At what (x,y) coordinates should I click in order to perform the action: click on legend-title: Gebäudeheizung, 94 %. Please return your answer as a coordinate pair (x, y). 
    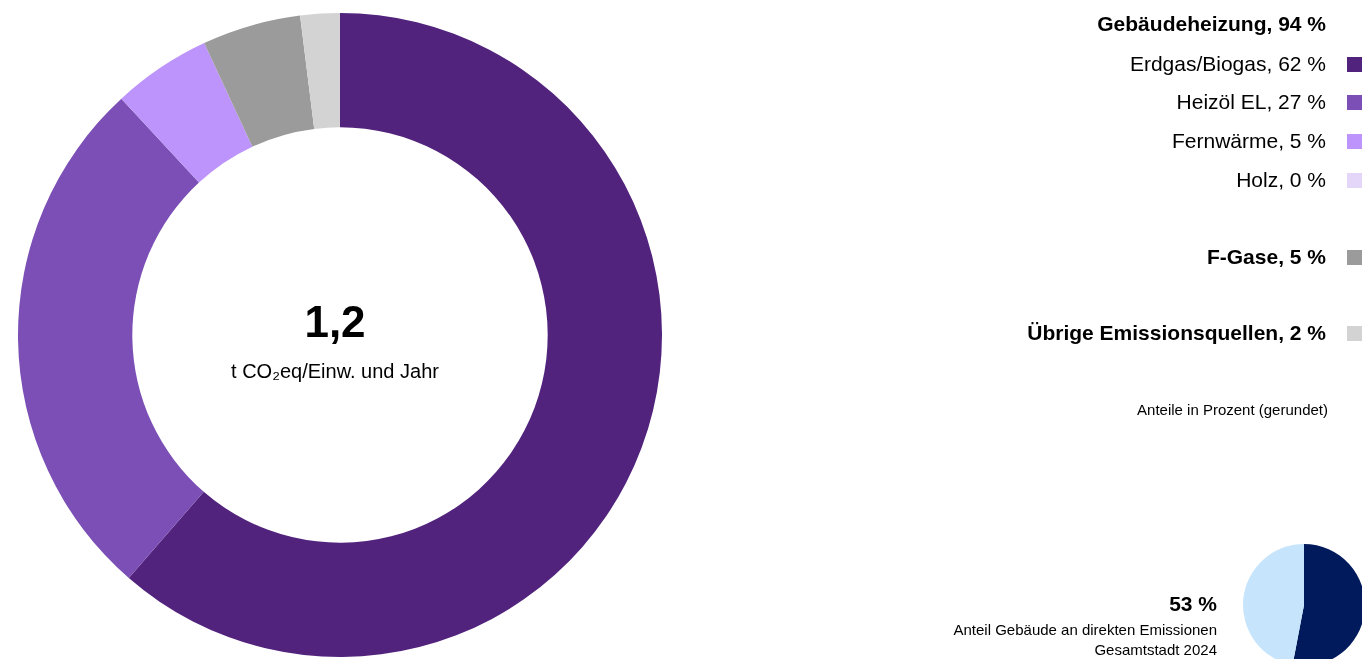
    Looking at the image, I should click on (1211, 24).